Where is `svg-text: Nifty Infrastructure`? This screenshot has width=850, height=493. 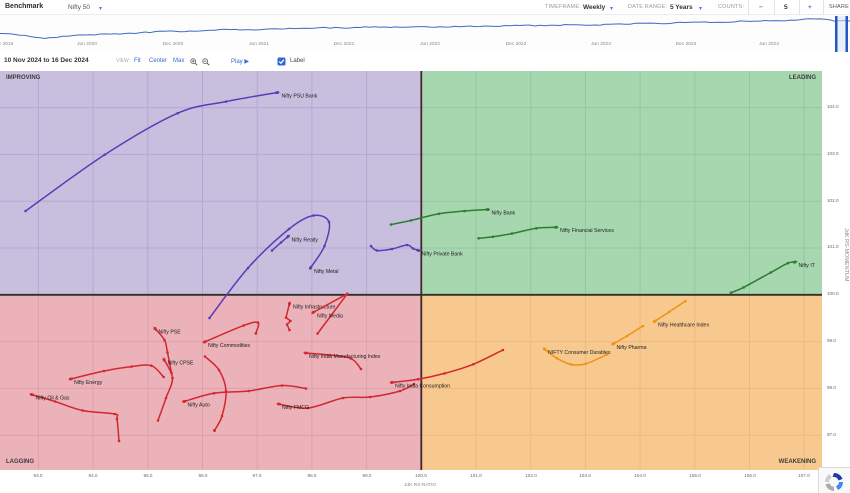
svg-text: Nifty Infrastructure is located at coordinates (314, 308).